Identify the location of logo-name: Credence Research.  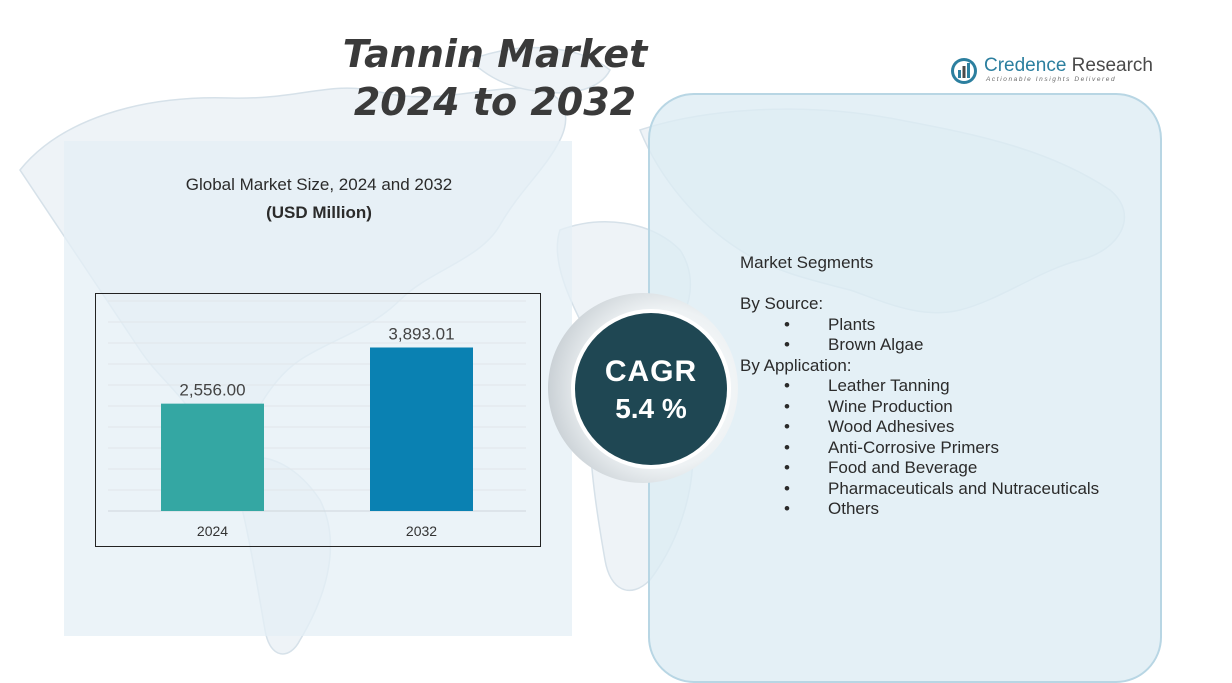
(1068, 66).